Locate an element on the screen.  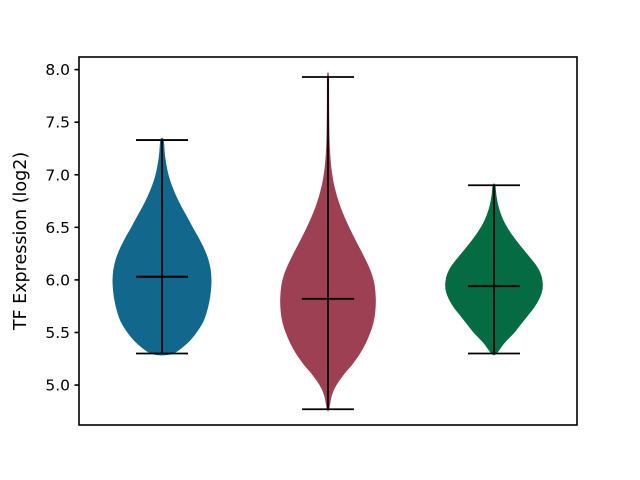
y-axis-title: TF Expression (log2) is located at coordinates (21, 241).